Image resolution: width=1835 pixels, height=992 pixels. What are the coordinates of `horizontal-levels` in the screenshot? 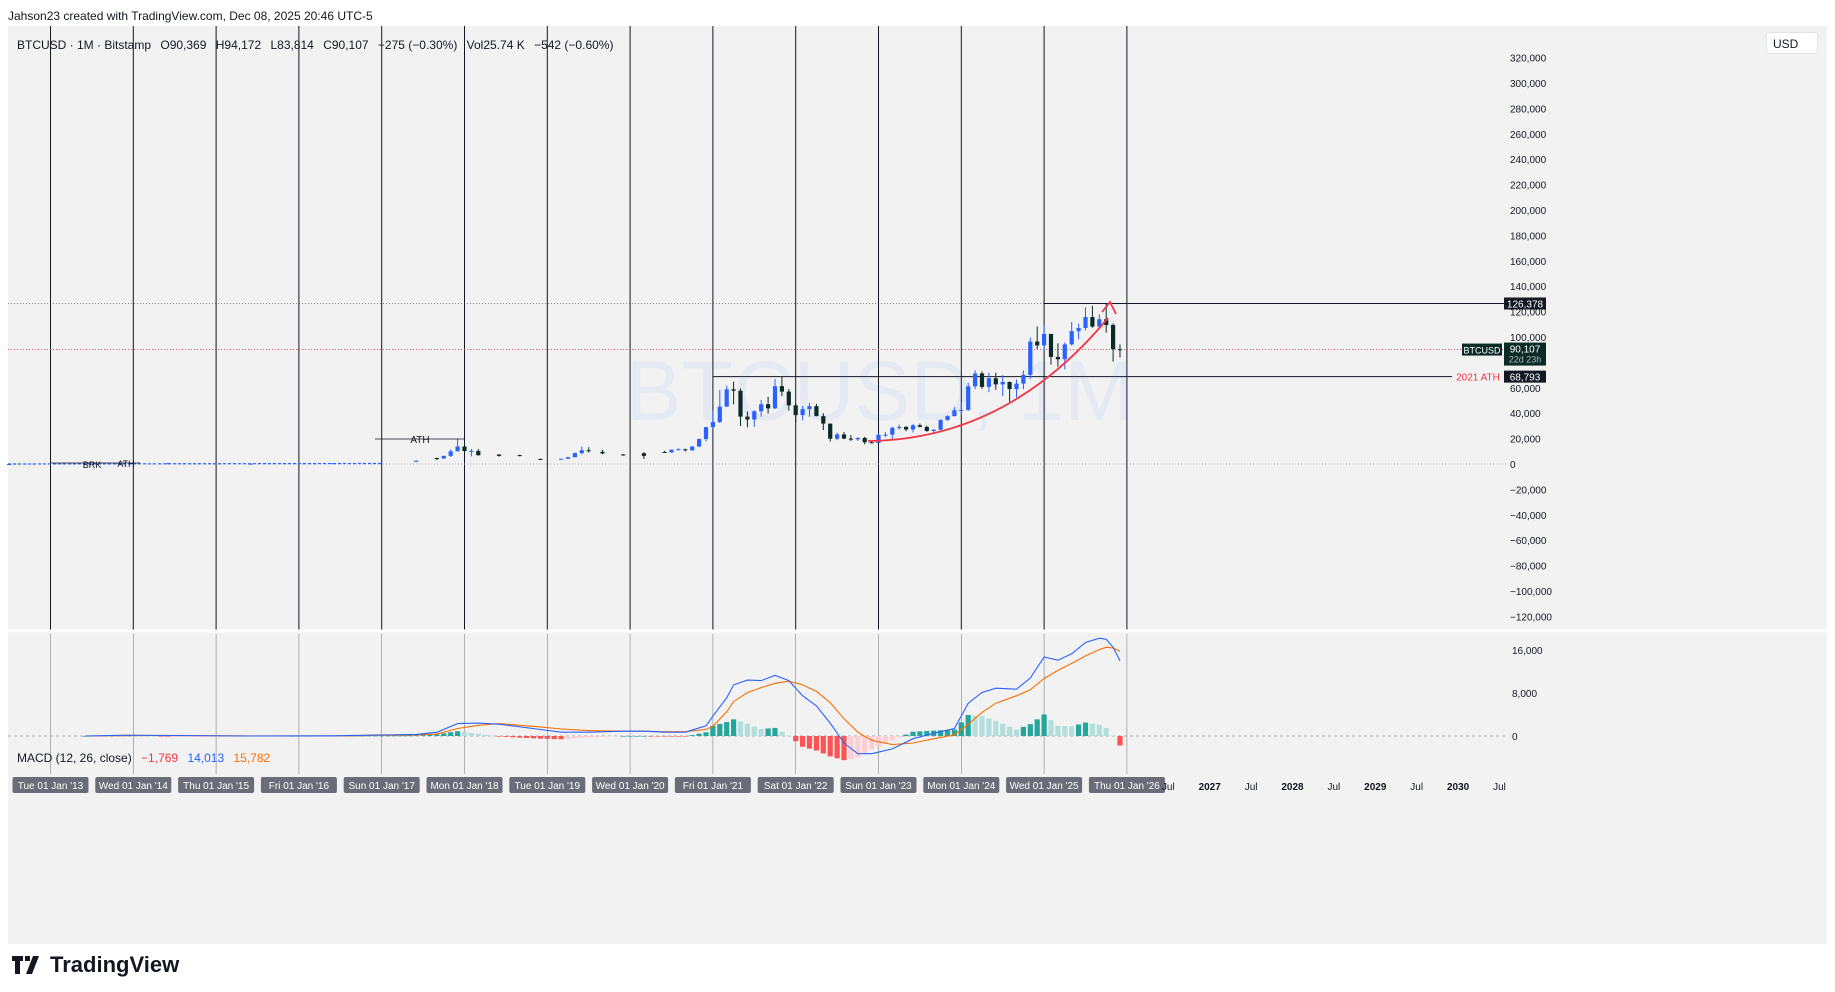 It's located at (757, 383).